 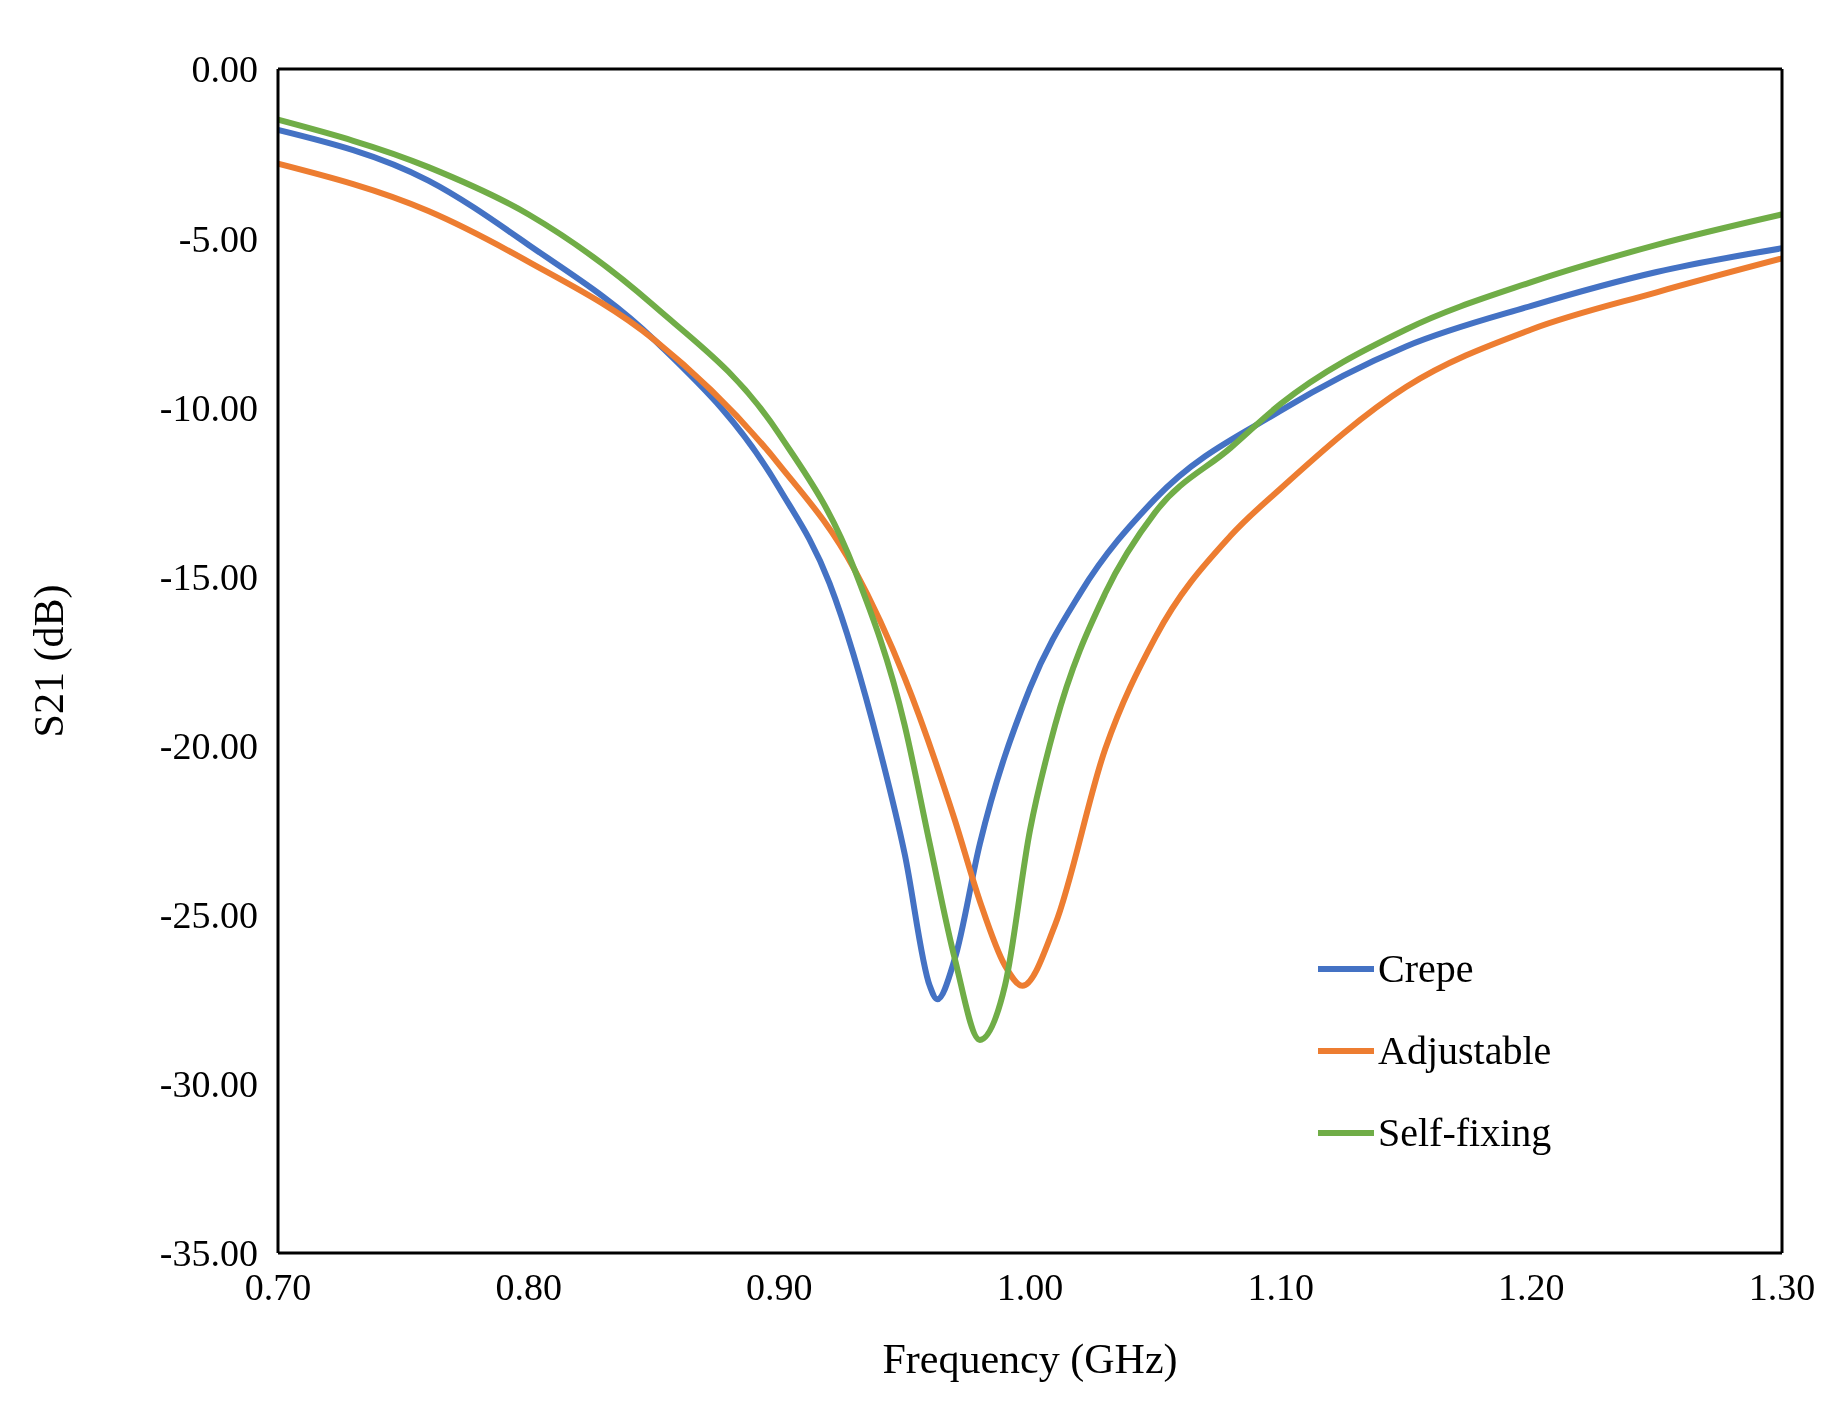 I want to click on y-tick-label: -15.00, so click(x=208, y=576).